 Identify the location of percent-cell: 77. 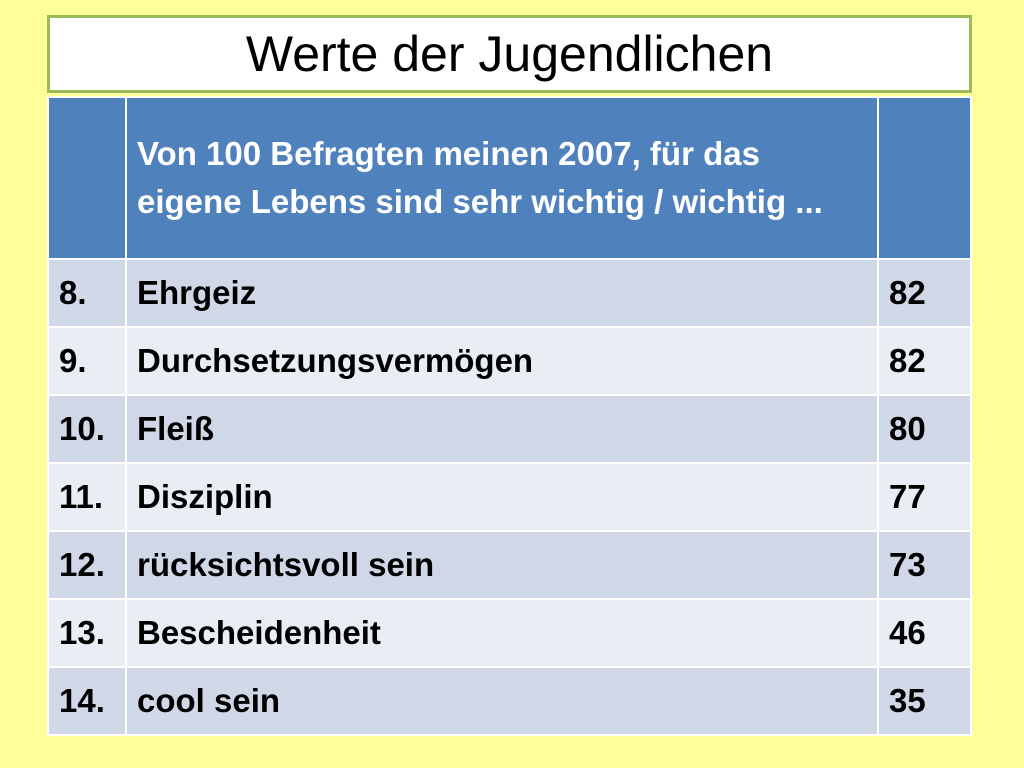
(924, 497).